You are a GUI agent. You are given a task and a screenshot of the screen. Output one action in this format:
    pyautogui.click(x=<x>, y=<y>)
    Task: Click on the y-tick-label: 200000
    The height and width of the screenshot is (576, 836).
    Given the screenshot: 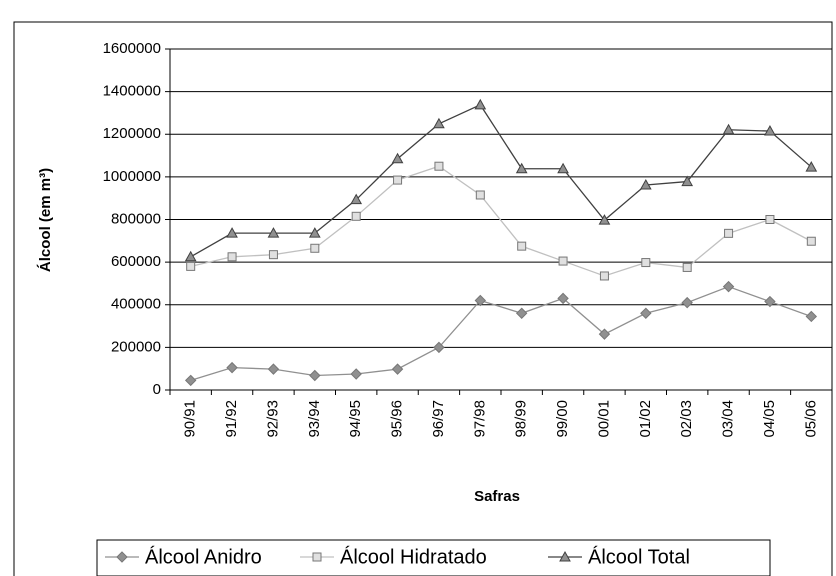 What is the action you would take?
    pyautogui.click(x=136, y=346)
    